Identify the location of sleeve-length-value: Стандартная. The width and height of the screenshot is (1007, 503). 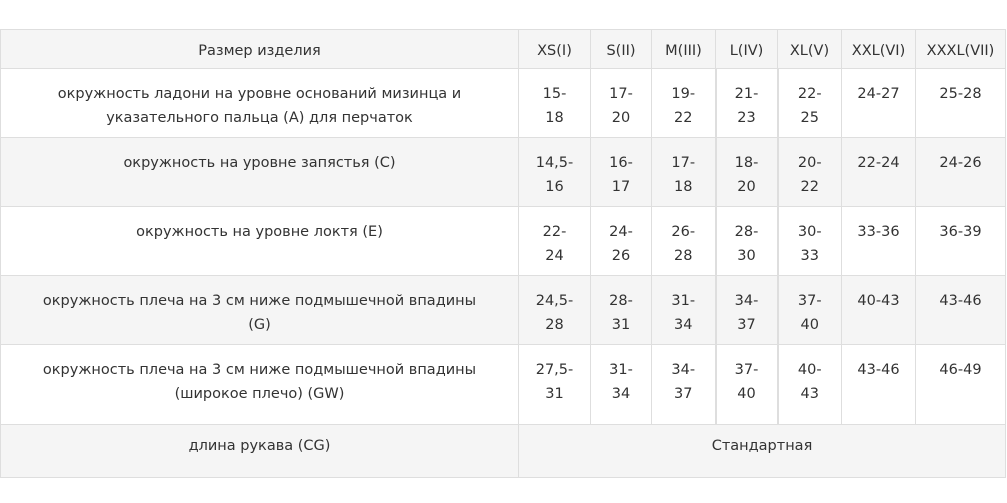
(762, 451).